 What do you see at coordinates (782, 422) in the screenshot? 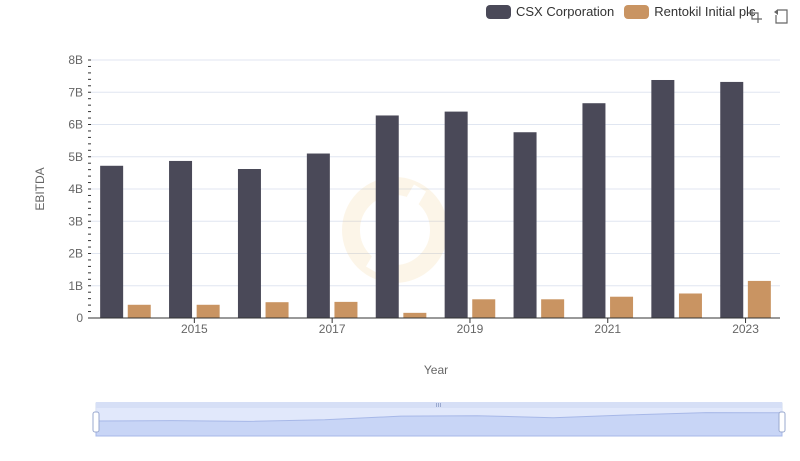
I see `data-zoom-right-handle` at bounding box center [782, 422].